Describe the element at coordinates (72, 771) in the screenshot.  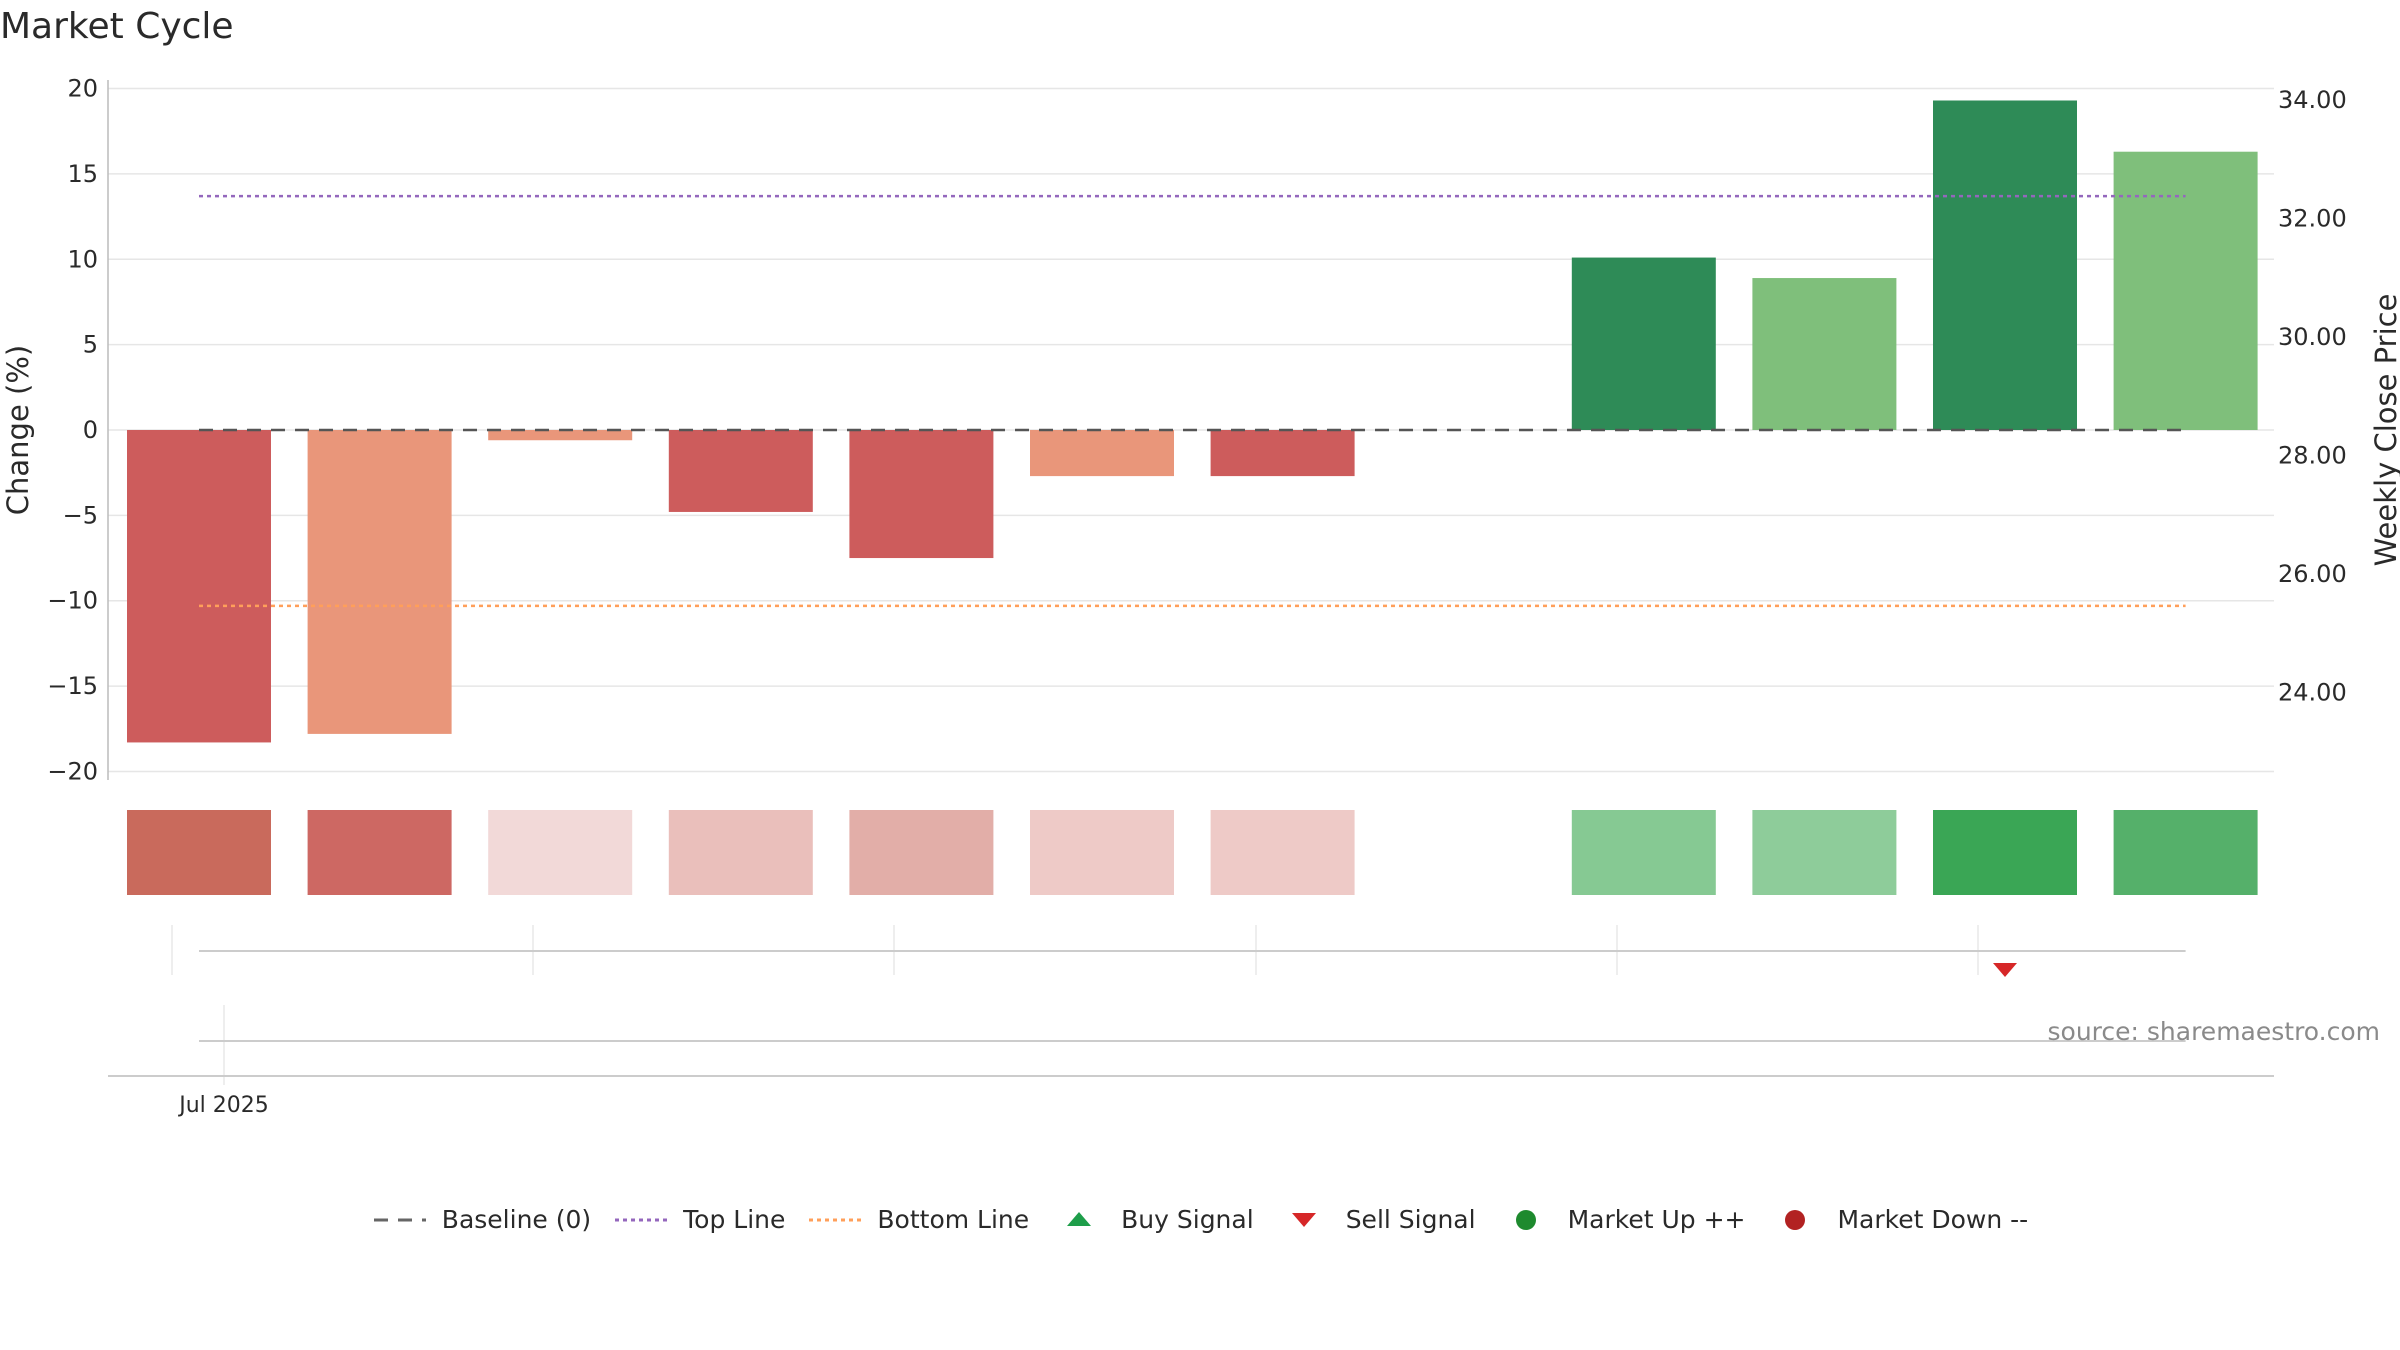
I see `y-tick-label: −20` at that location.